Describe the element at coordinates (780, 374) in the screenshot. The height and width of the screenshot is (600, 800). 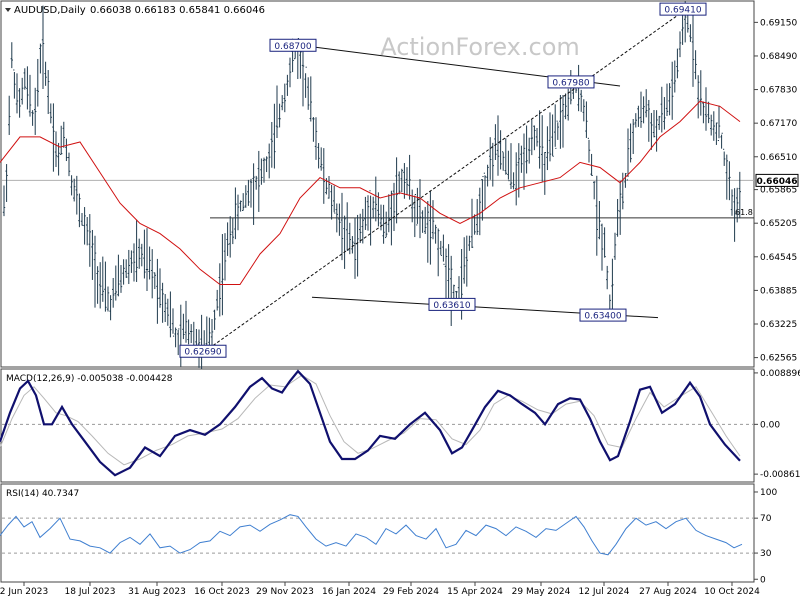
I see `macd-tick-label-0: 0.008896` at that location.